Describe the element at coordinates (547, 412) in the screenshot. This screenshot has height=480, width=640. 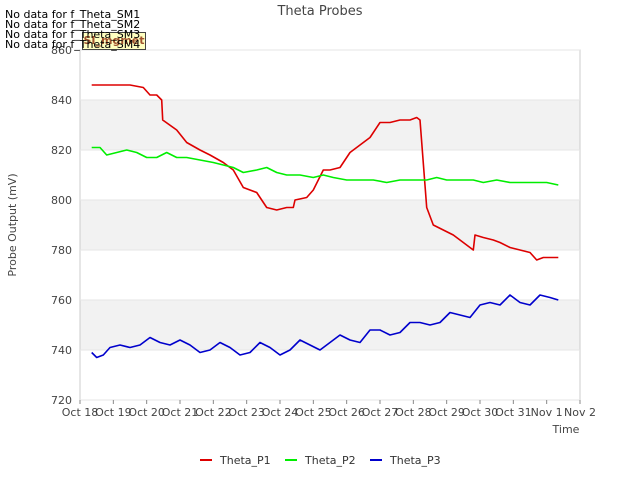
I see `x-tick-label: Nov 1` at that location.